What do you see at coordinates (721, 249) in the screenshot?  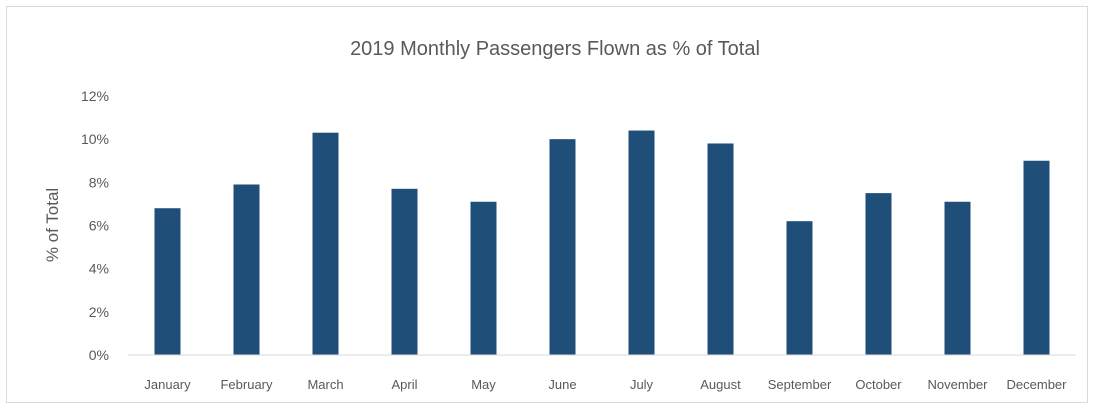 I see `bar-august` at bounding box center [721, 249].